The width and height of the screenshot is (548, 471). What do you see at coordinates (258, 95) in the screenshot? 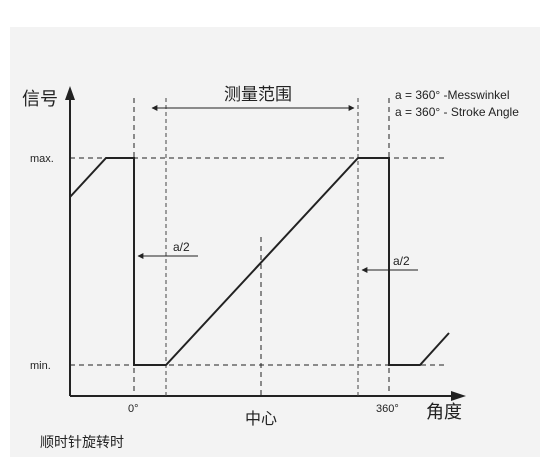
I see `measurement-range-label: 测量范围` at bounding box center [258, 95].